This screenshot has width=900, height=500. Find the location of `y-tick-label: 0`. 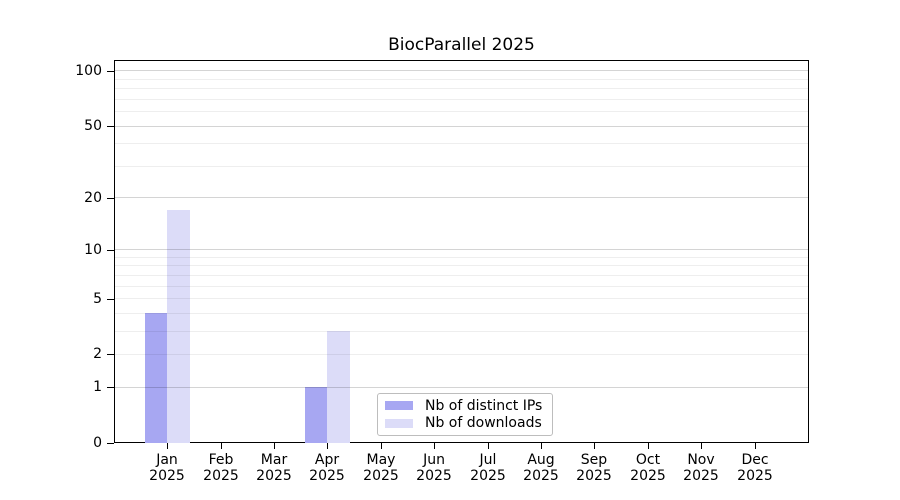

y-tick-label: 0 is located at coordinates (97, 443).